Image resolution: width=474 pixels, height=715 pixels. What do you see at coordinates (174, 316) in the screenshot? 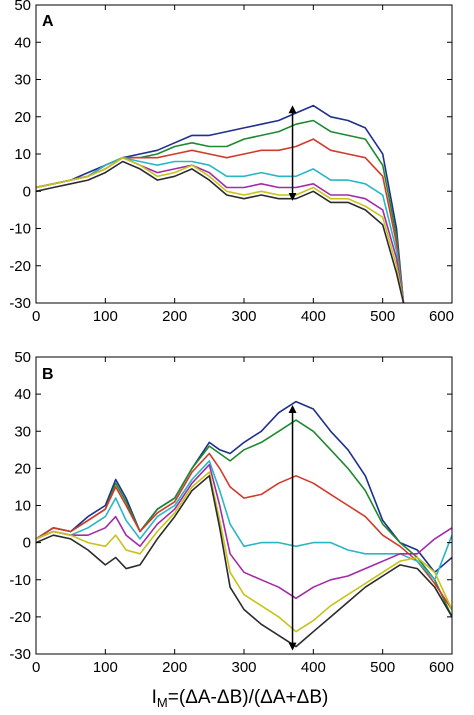
I see `panel-a-xtick-label-2: 200` at bounding box center [174, 316].